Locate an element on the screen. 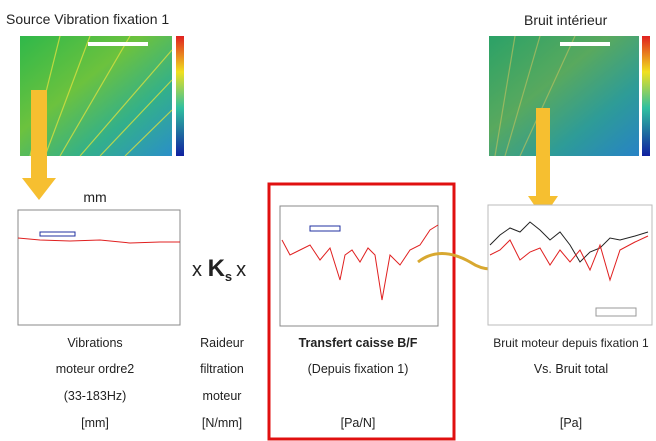  caption: moteur ordre2 is located at coordinates (95, 369).